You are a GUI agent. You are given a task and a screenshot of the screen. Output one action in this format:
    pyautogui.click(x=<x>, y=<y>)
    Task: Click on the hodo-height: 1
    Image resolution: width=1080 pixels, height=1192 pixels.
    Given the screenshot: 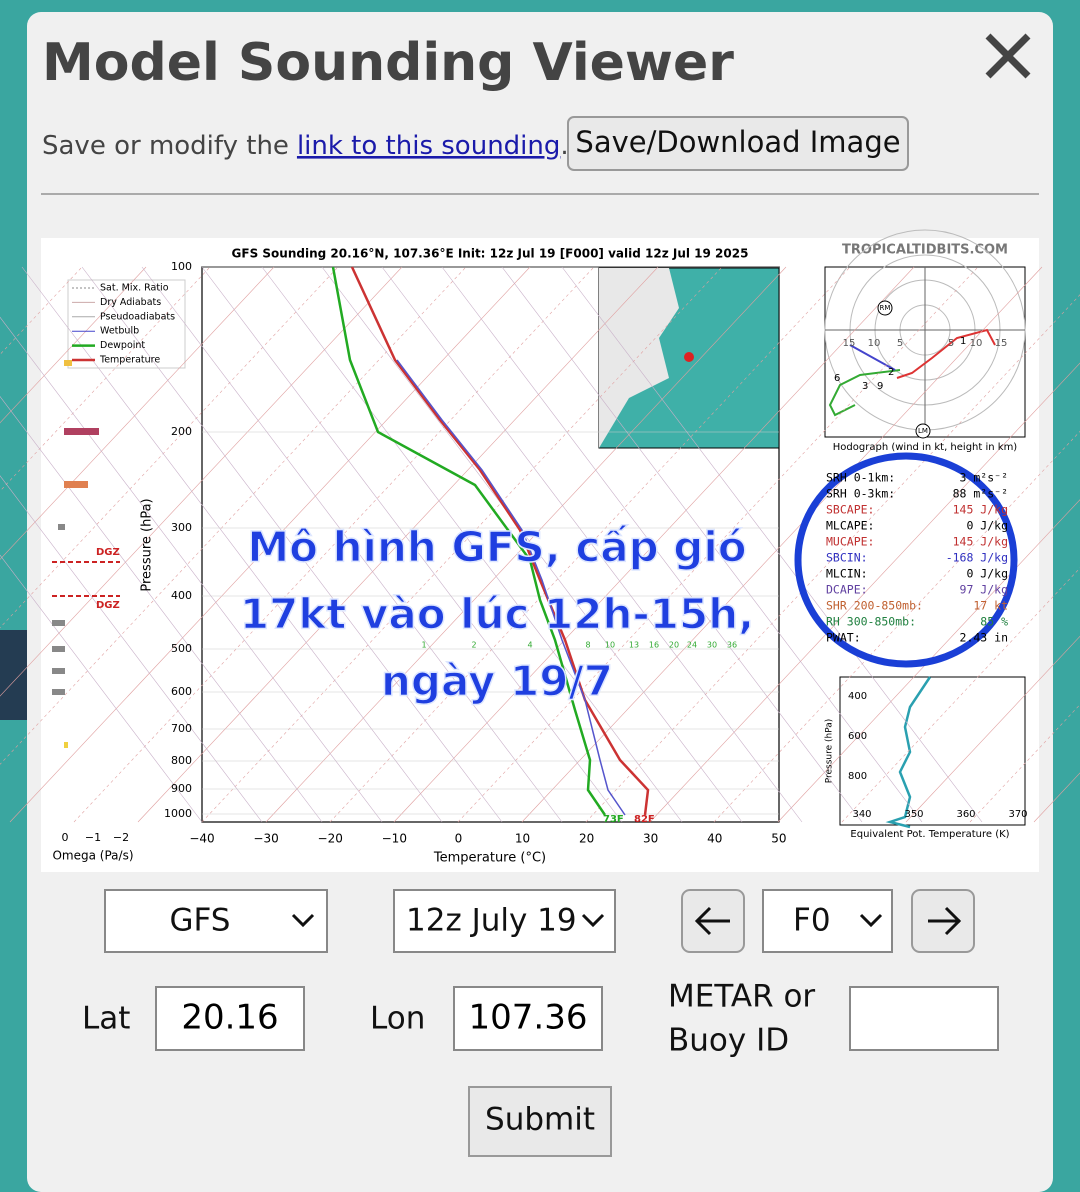 What is the action you would take?
    pyautogui.click(x=963, y=341)
    